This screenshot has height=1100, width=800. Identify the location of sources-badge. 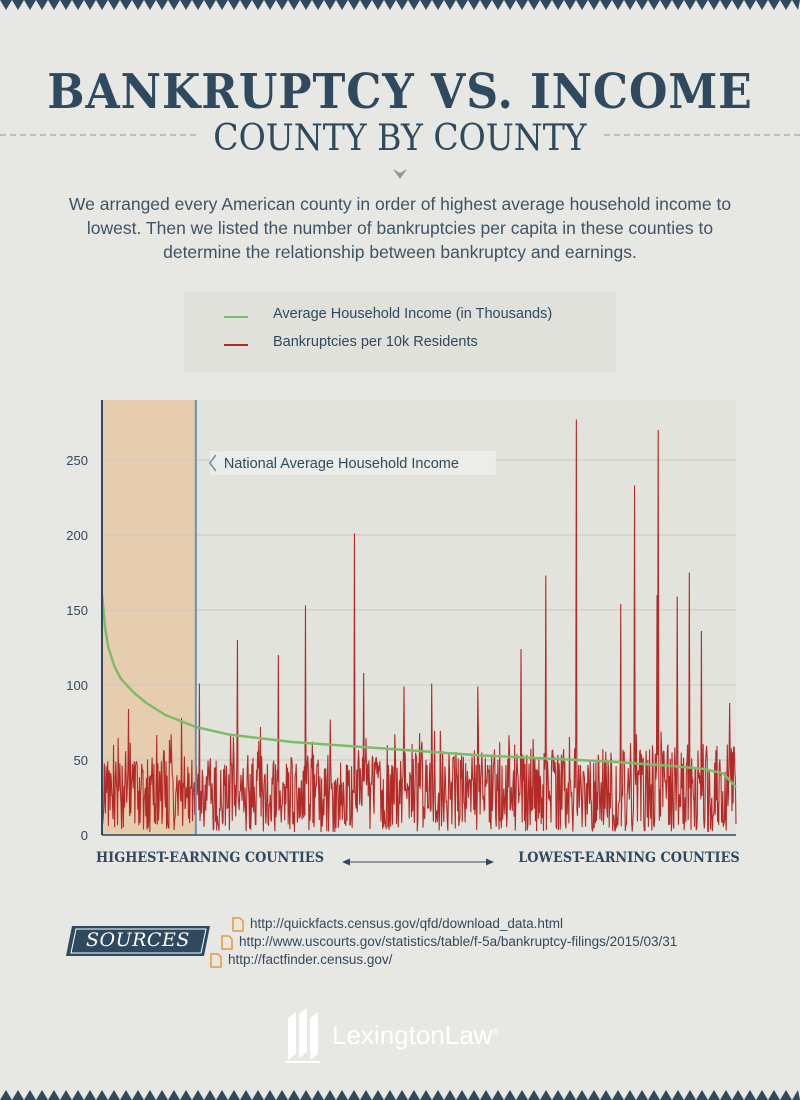
(138, 941).